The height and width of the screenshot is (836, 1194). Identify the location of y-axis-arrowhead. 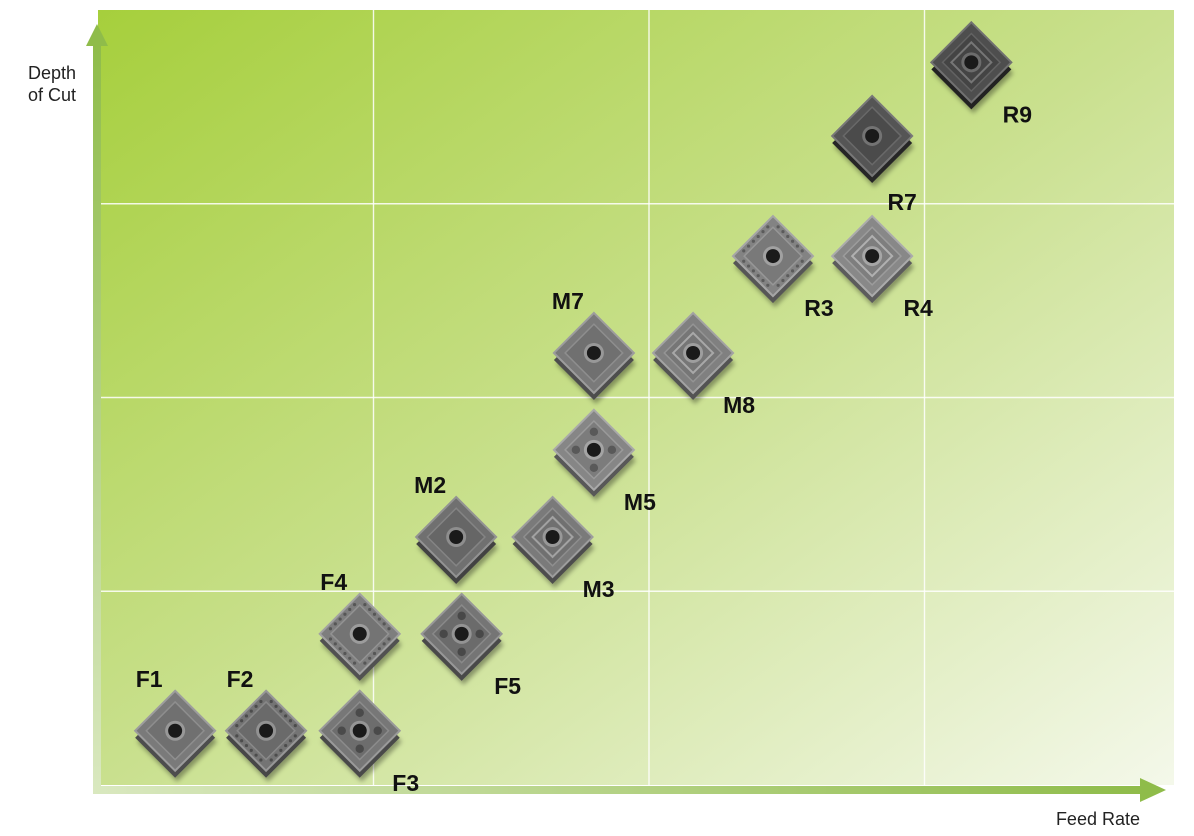
(97, 35).